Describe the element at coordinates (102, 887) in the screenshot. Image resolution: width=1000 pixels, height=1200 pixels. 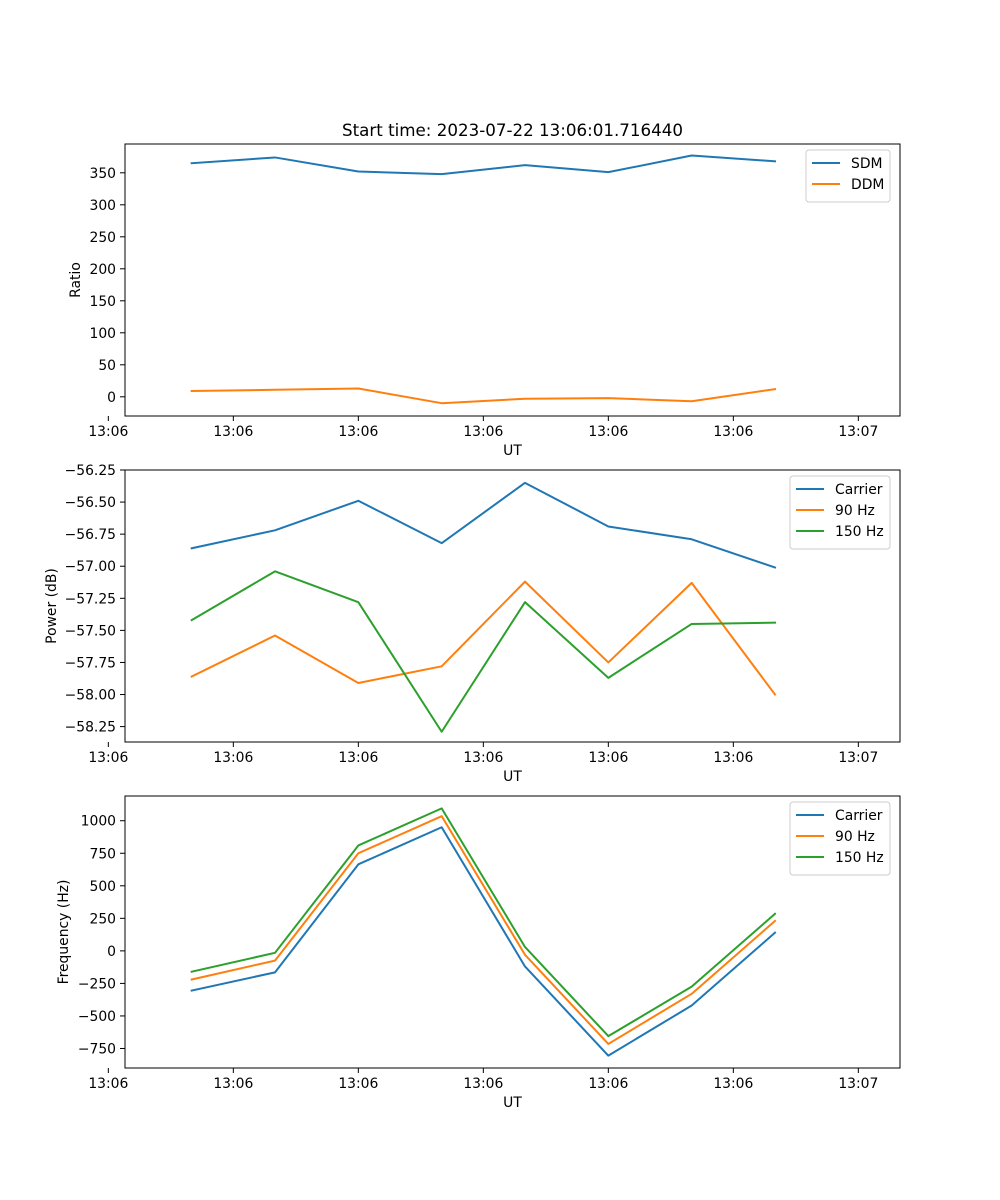
I see `y-tick-label: 500` at that location.